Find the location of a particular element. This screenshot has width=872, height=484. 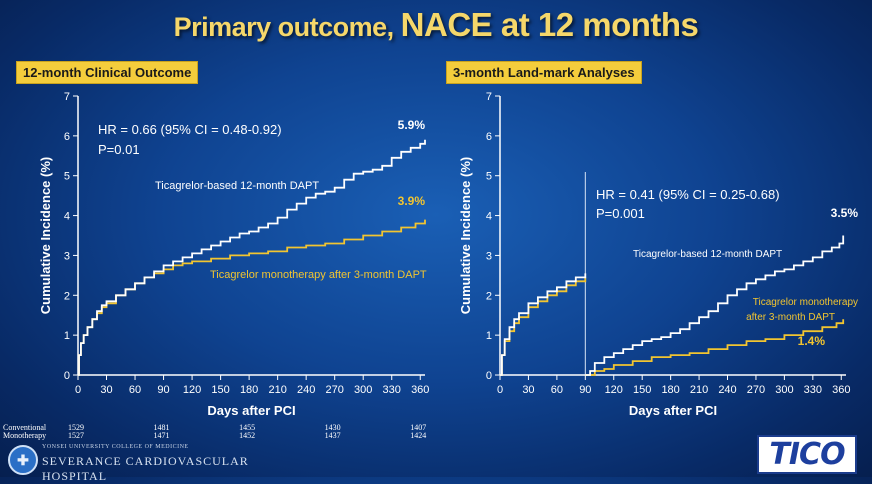

hr-annotation: HR = 0.41 (95% CI = 0.25-0.68) is located at coordinates (688, 194).